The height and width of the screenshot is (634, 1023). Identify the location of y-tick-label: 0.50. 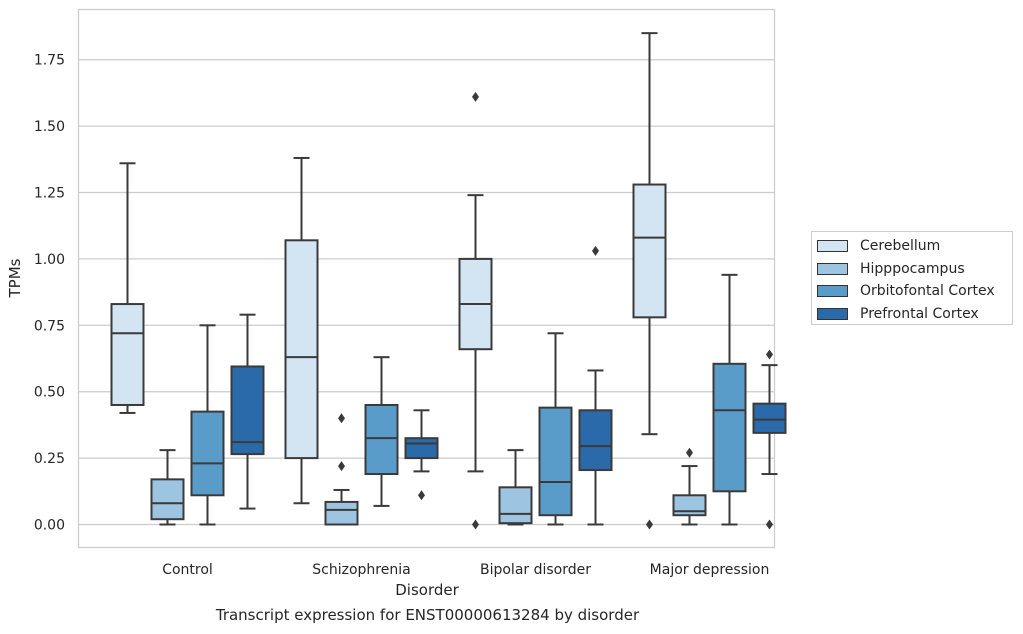
(49, 393).